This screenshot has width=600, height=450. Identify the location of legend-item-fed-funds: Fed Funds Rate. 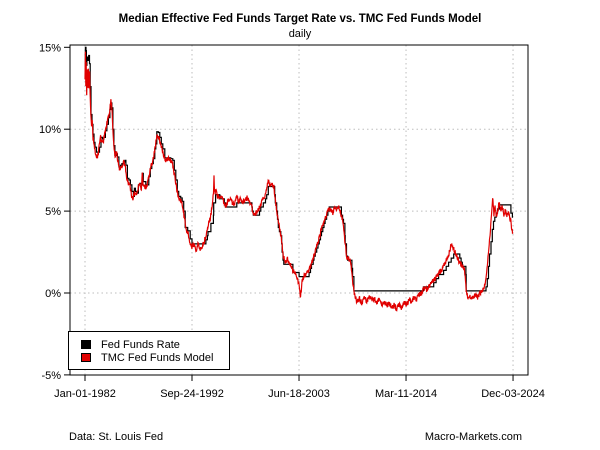
(155, 344).